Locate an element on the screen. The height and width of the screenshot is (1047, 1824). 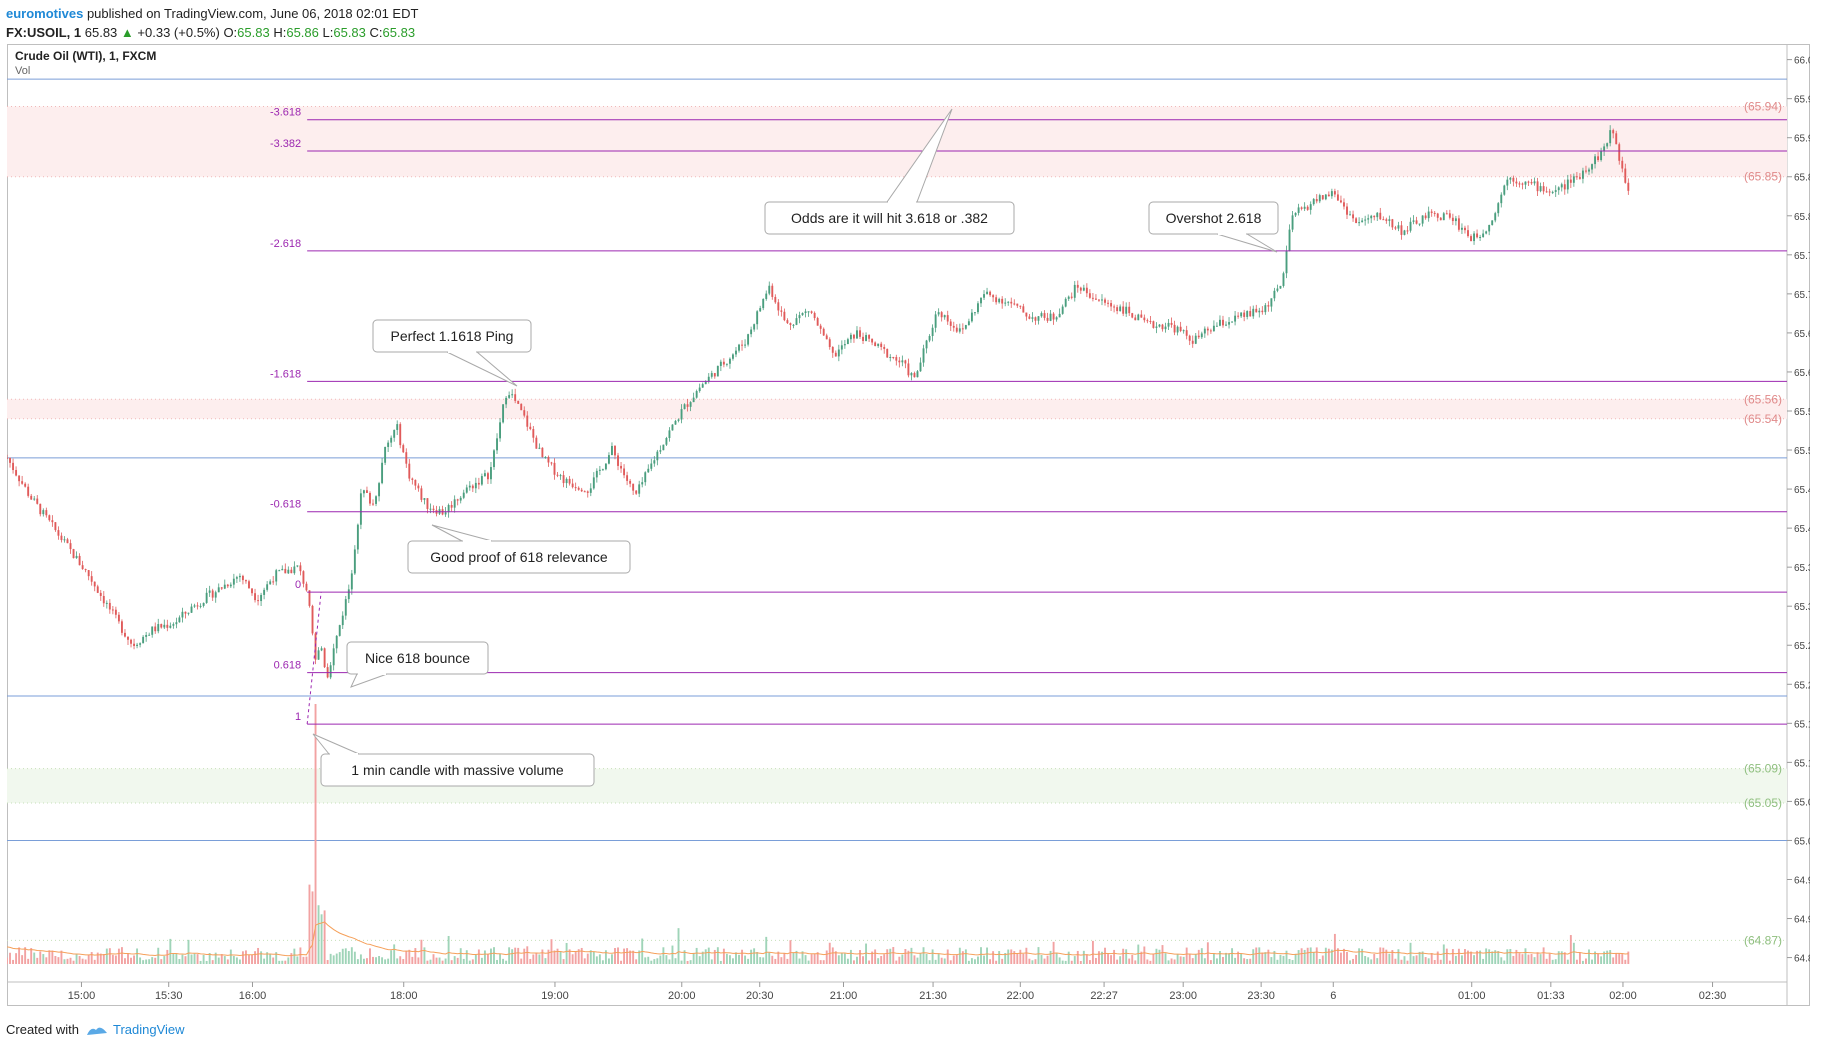
tradingview-link: TradingView is located at coordinates (135, 1029).